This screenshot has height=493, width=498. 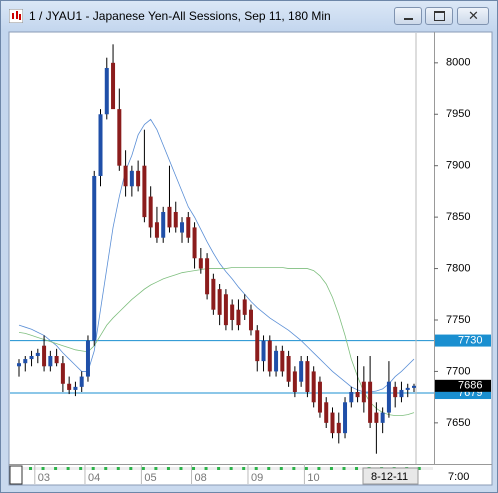 I want to click on x-tick-label: 04, so click(x=94, y=478).